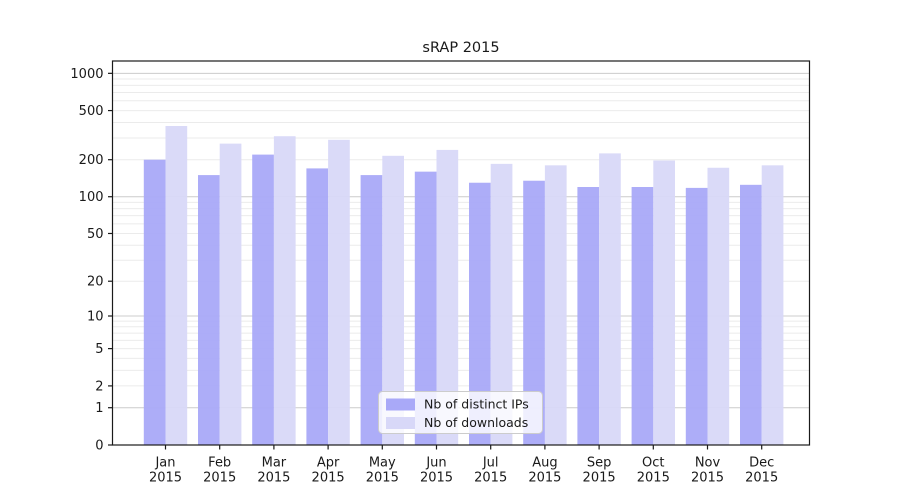 The image size is (900, 500). I want to click on y-tick-label: 50, so click(95, 234).